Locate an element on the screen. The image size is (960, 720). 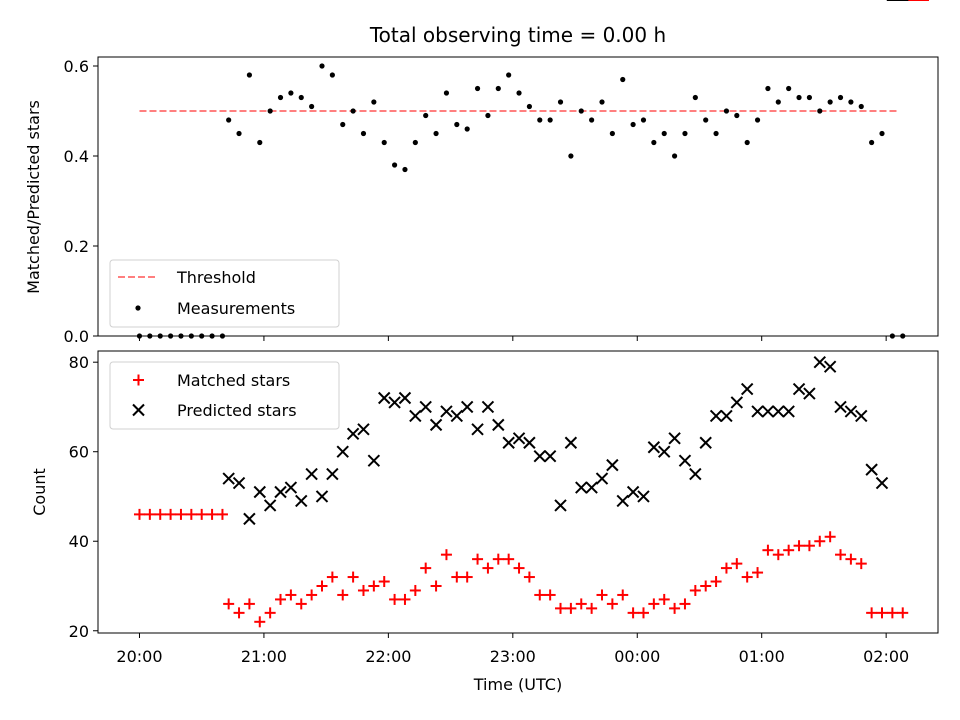
x-tick-label: 23:00 is located at coordinates (513, 656).